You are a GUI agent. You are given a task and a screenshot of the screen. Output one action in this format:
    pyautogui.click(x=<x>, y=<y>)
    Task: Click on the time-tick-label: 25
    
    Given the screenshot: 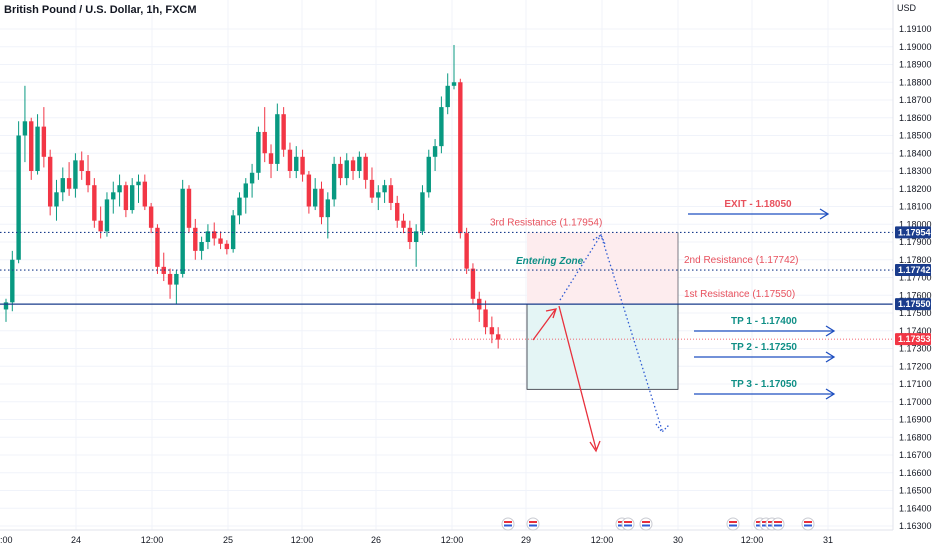 What is the action you would take?
    pyautogui.click(x=228, y=540)
    